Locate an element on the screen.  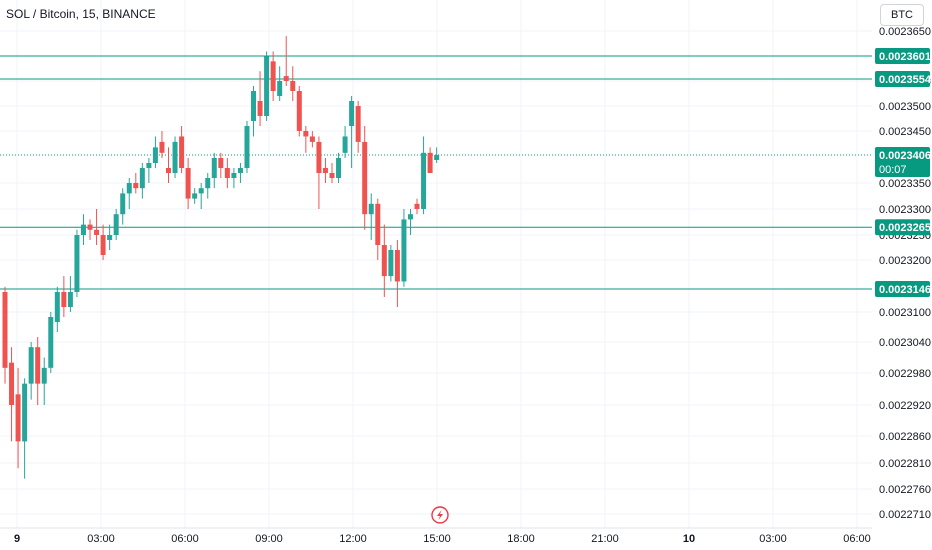
price-tick-label: 0.0022810 is located at coordinates (905, 464).